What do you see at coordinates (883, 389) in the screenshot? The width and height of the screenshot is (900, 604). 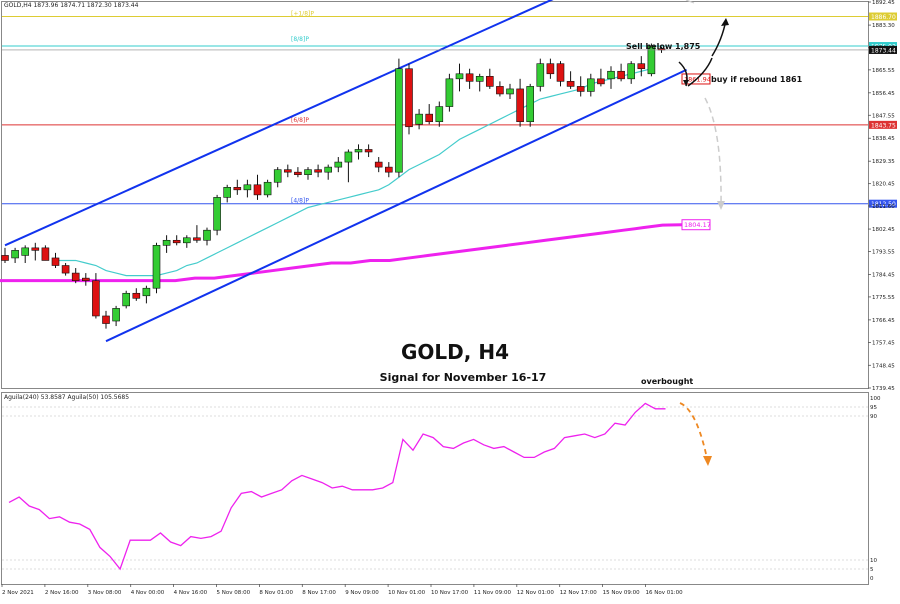 I see `y-tick-label-17: 1739.45` at bounding box center [883, 389].